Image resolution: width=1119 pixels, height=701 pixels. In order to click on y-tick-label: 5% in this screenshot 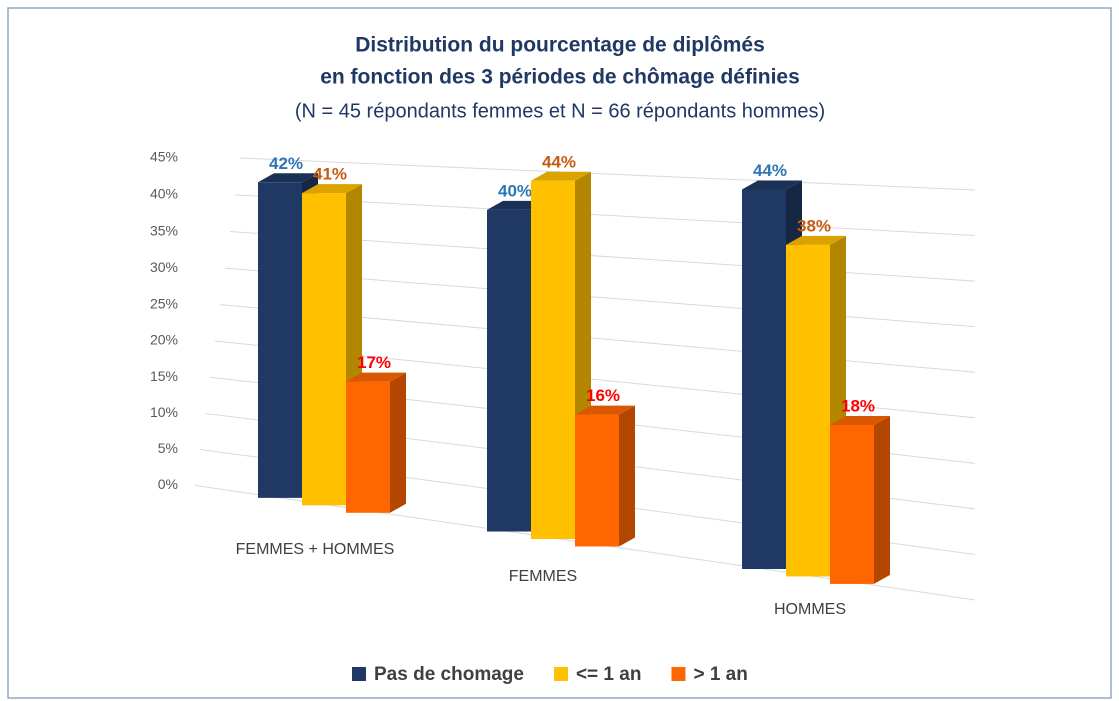, I will do `click(168, 448)`.